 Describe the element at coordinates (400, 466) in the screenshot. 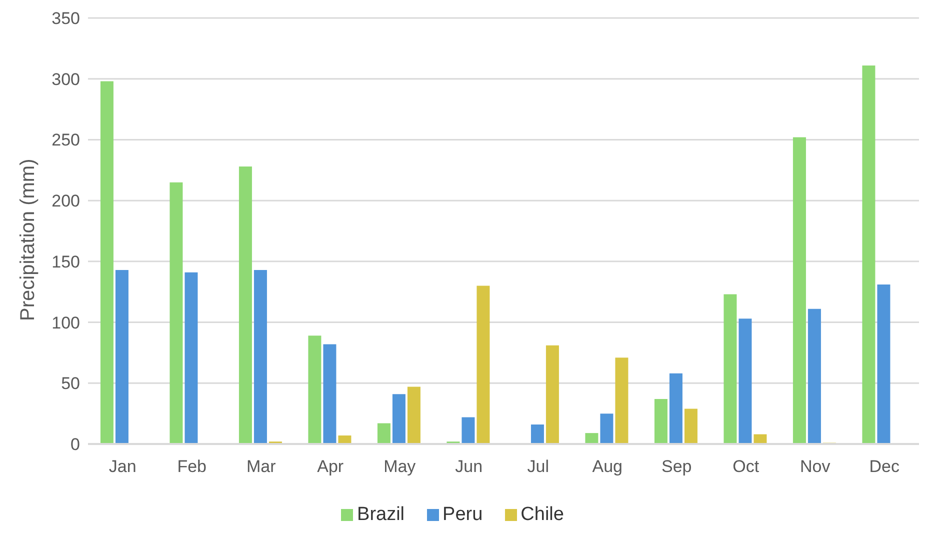

I see `x-tick-label: May` at that location.